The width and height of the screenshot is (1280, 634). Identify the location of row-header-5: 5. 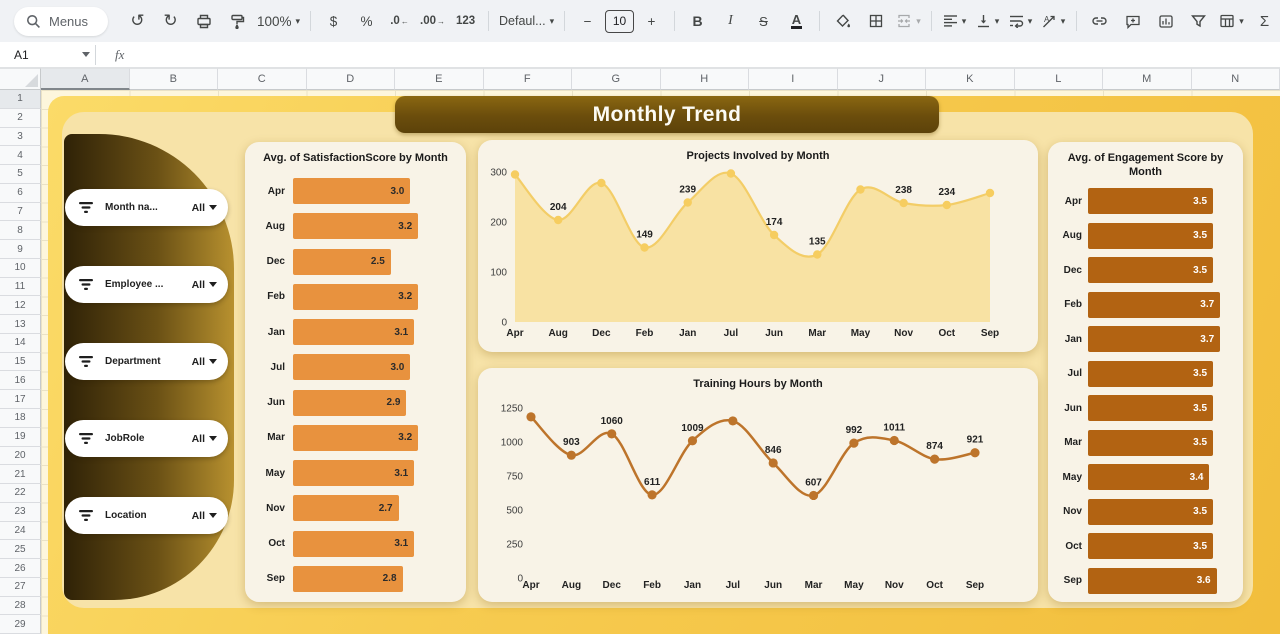
(20, 174).